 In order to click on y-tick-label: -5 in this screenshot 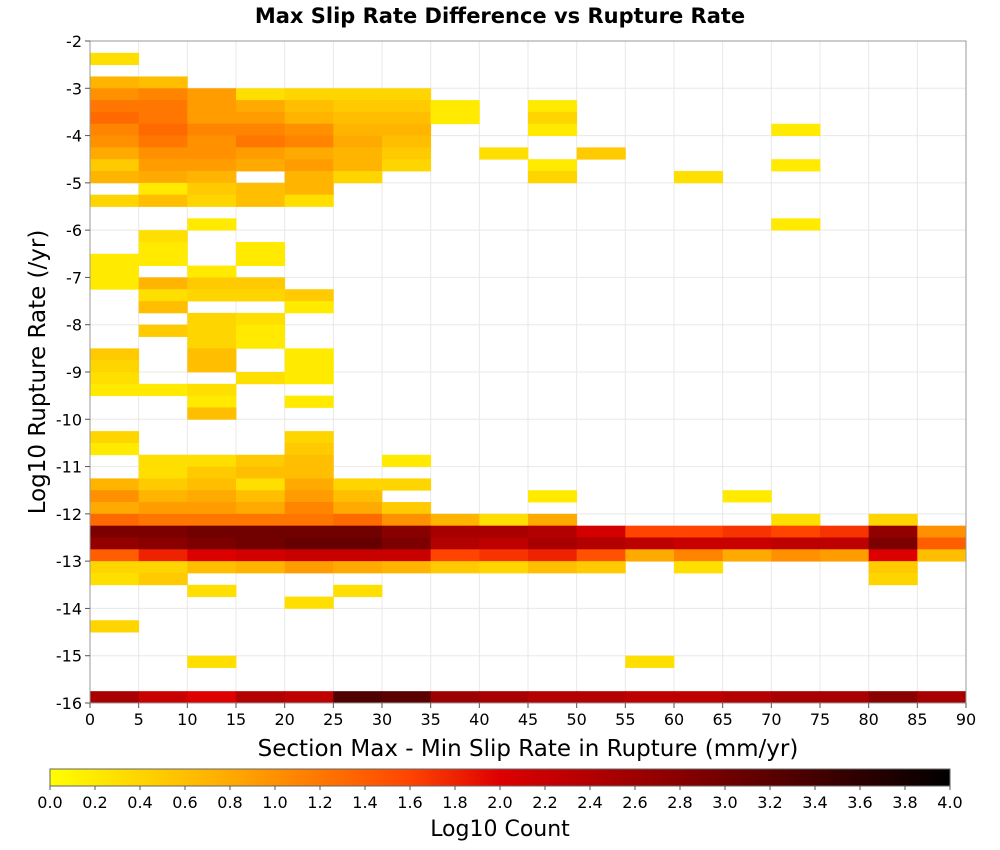, I will do `click(74, 183)`.